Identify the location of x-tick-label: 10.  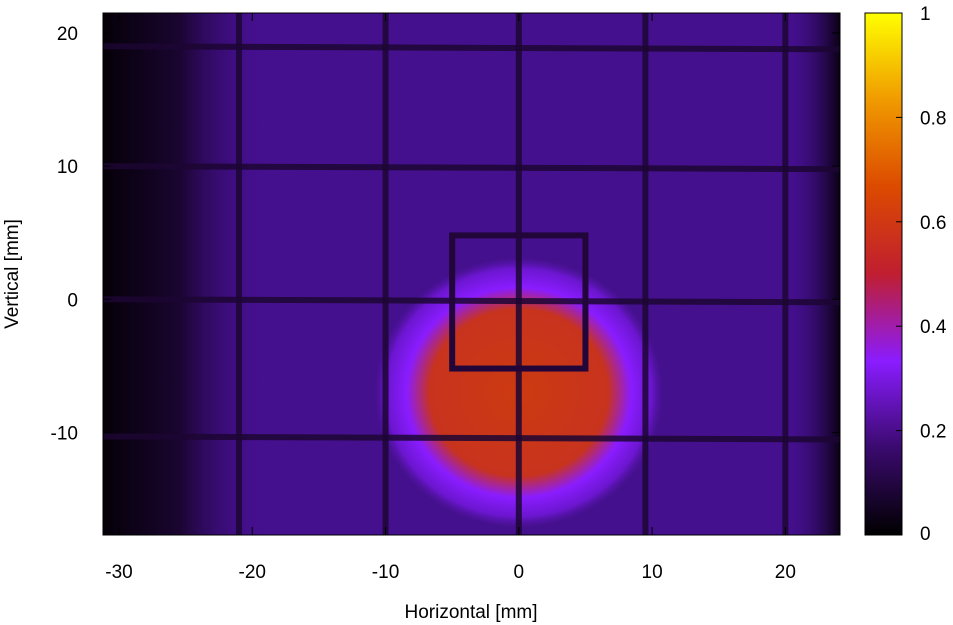
(652, 572).